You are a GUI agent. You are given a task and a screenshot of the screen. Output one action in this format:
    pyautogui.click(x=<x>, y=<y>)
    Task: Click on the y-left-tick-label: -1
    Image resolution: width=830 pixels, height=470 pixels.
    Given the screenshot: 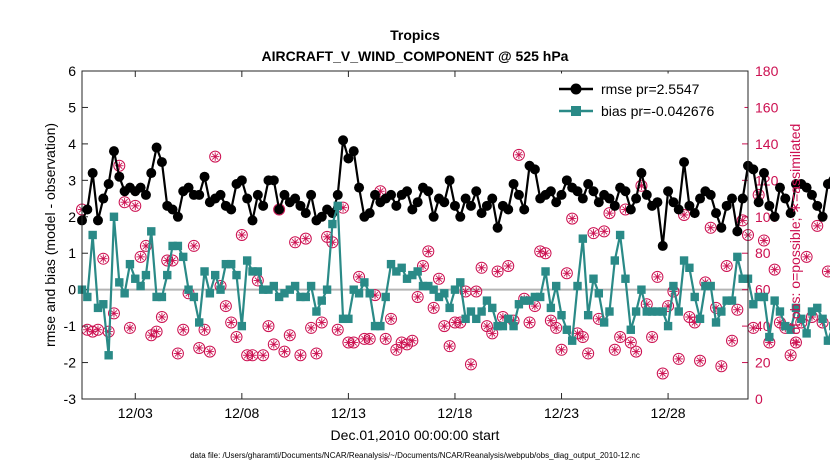 What is the action you would take?
    pyautogui.click(x=70, y=326)
    